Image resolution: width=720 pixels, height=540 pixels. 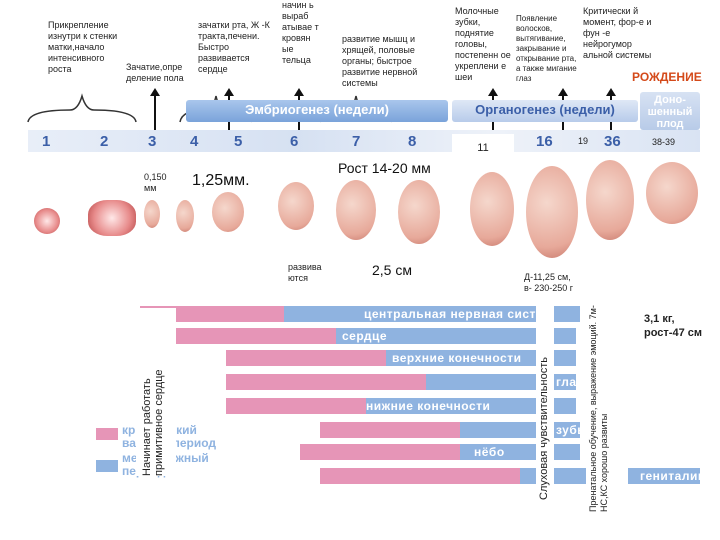 What do you see at coordinates (419, 212) in the screenshot?
I see `embryo-8w-image` at bounding box center [419, 212].